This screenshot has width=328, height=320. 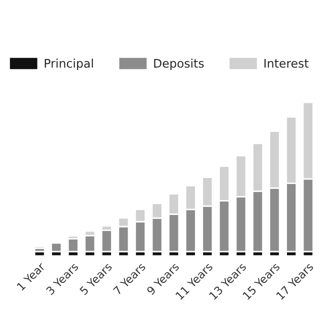 What do you see at coordinates (179, 64) in the screenshot?
I see `legend-label: Deposits` at bounding box center [179, 64].